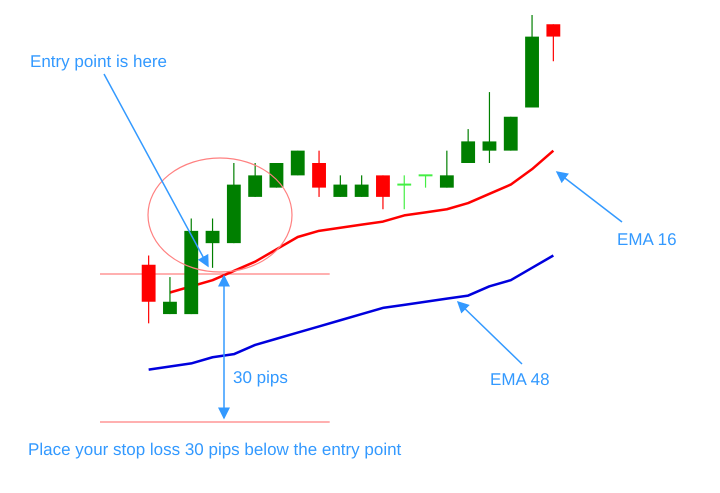  Describe the element at coordinates (260, 378) in the screenshot. I see `text: 30 pips` at that location.